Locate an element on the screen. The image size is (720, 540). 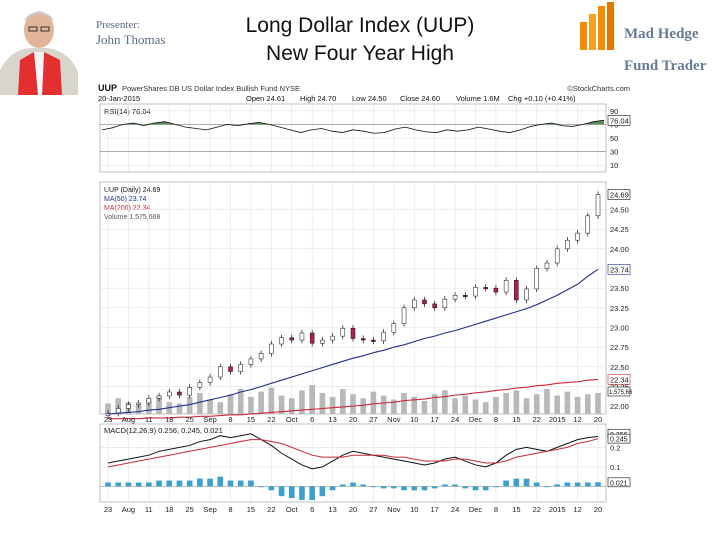
chart-low: Low 24.50 is located at coordinates (369, 98).